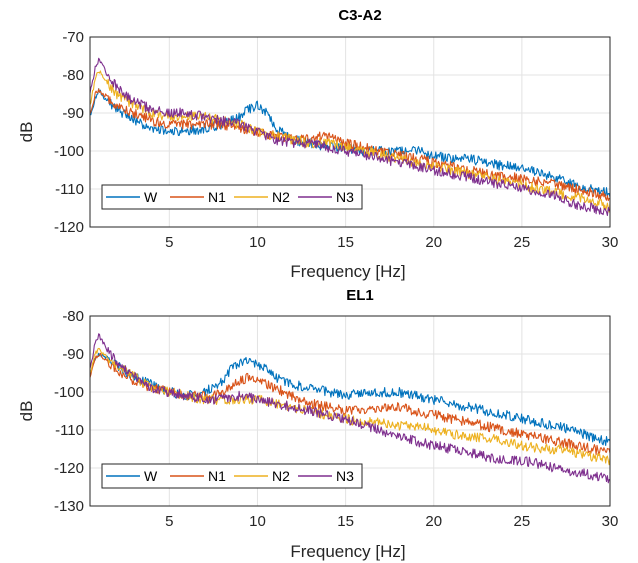  What do you see at coordinates (350, 399) in the screenshot?
I see `series-line-w` at bounding box center [350, 399].